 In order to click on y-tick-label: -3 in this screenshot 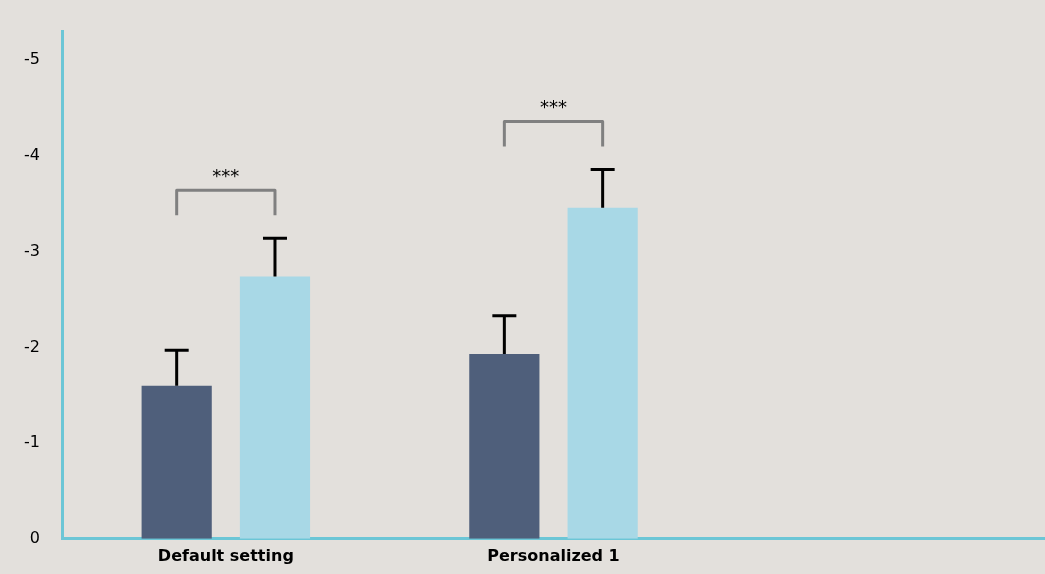, I will do `click(32, 250)`.